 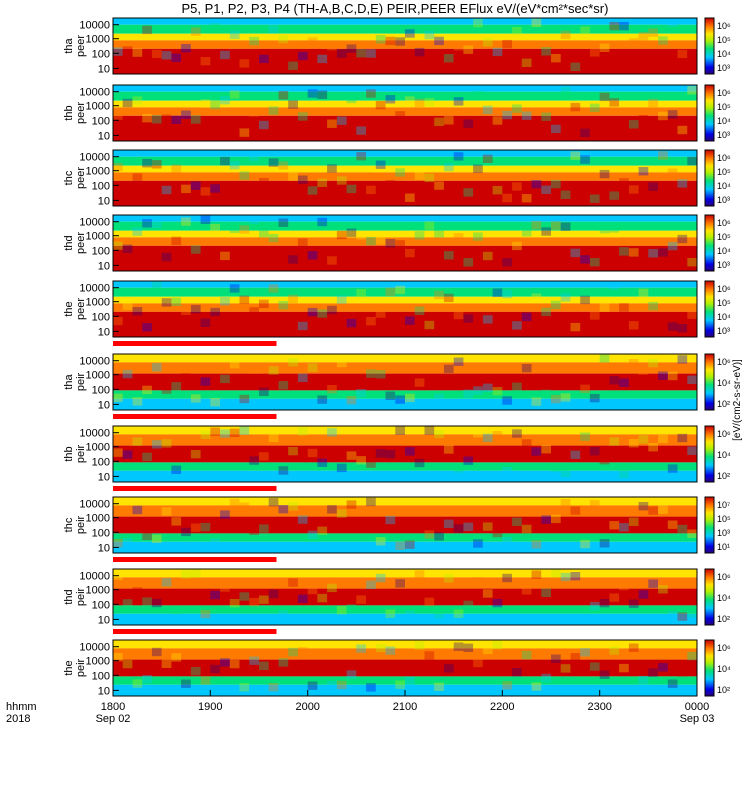 What do you see at coordinates (104, 201) in the screenshot?
I see `y-tick-label: 10` at bounding box center [104, 201].